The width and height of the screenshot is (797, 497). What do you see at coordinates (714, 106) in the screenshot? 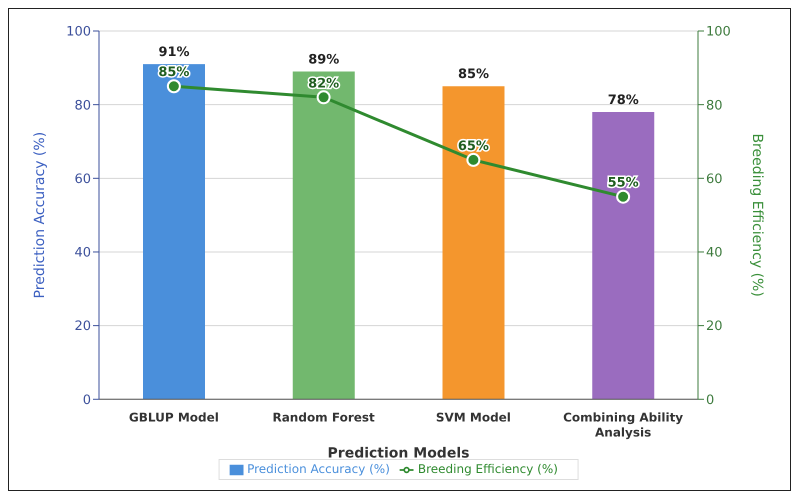
I see `y2-tick-label: 80` at bounding box center [714, 106].